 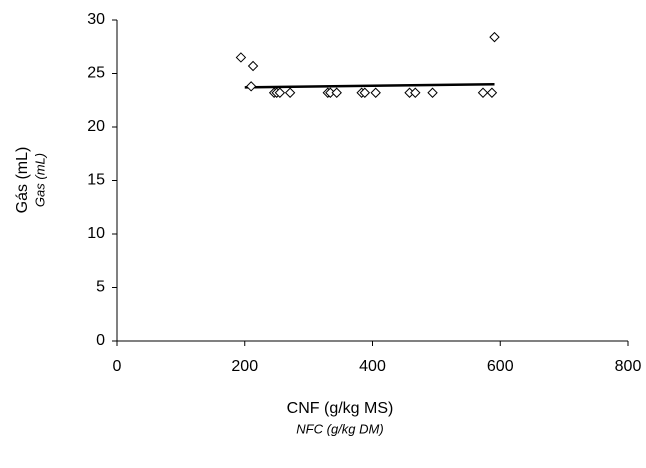 I want to click on y-tick-label: 15, so click(x=96, y=180).